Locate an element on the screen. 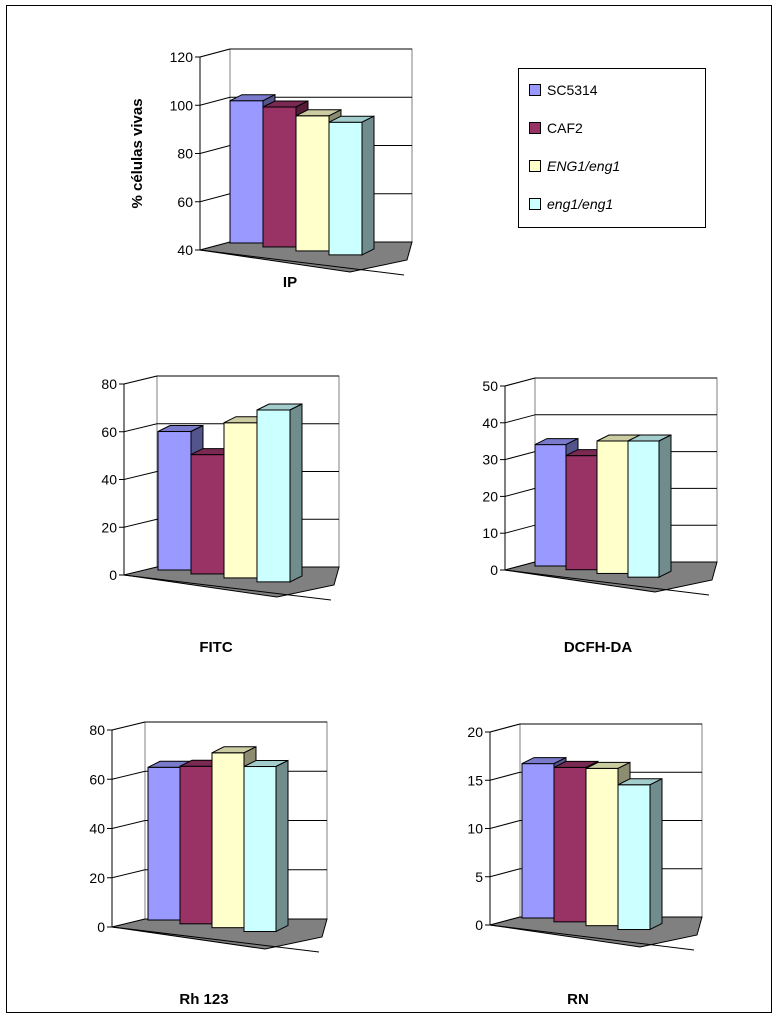 This screenshot has height=1017, width=781. x-axis-label: DCFH-DA is located at coordinates (598, 647).